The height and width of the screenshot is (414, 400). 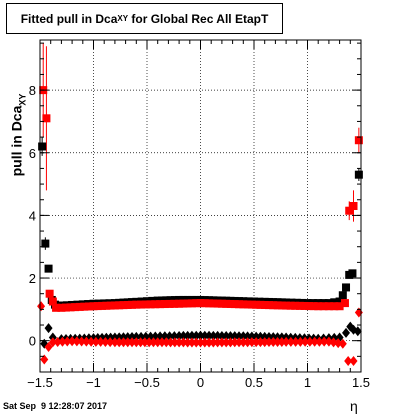 What do you see at coordinates (93, 382) in the screenshot?
I see `x-tick-label: −1` at bounding box center [93, 382].